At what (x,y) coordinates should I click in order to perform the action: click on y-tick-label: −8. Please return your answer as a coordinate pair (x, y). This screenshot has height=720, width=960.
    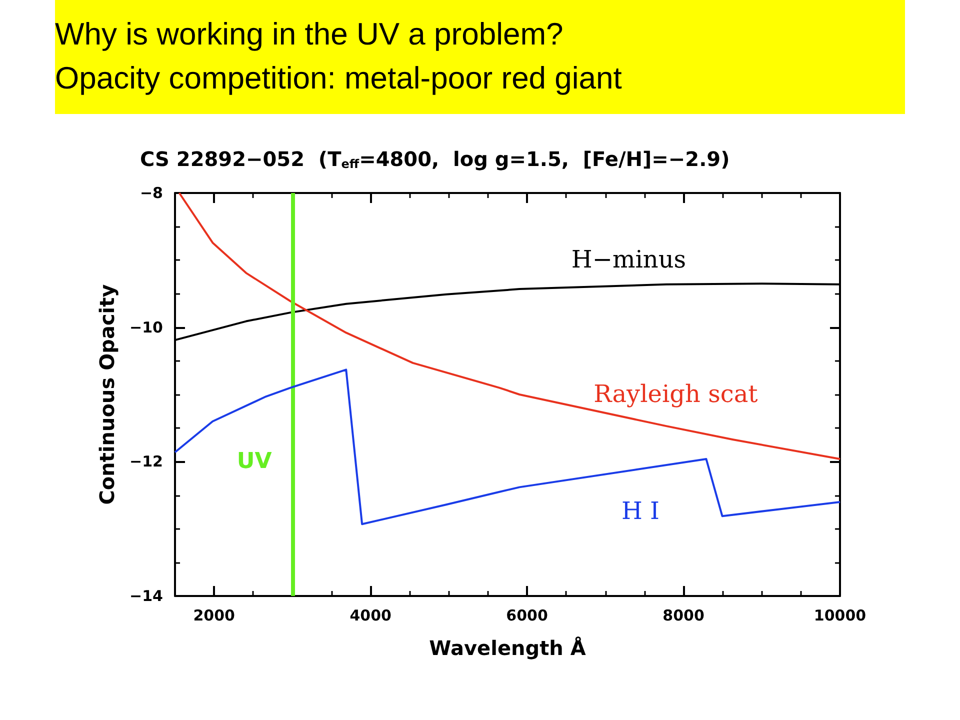
    Looking at the image, I should click on (151, 193).